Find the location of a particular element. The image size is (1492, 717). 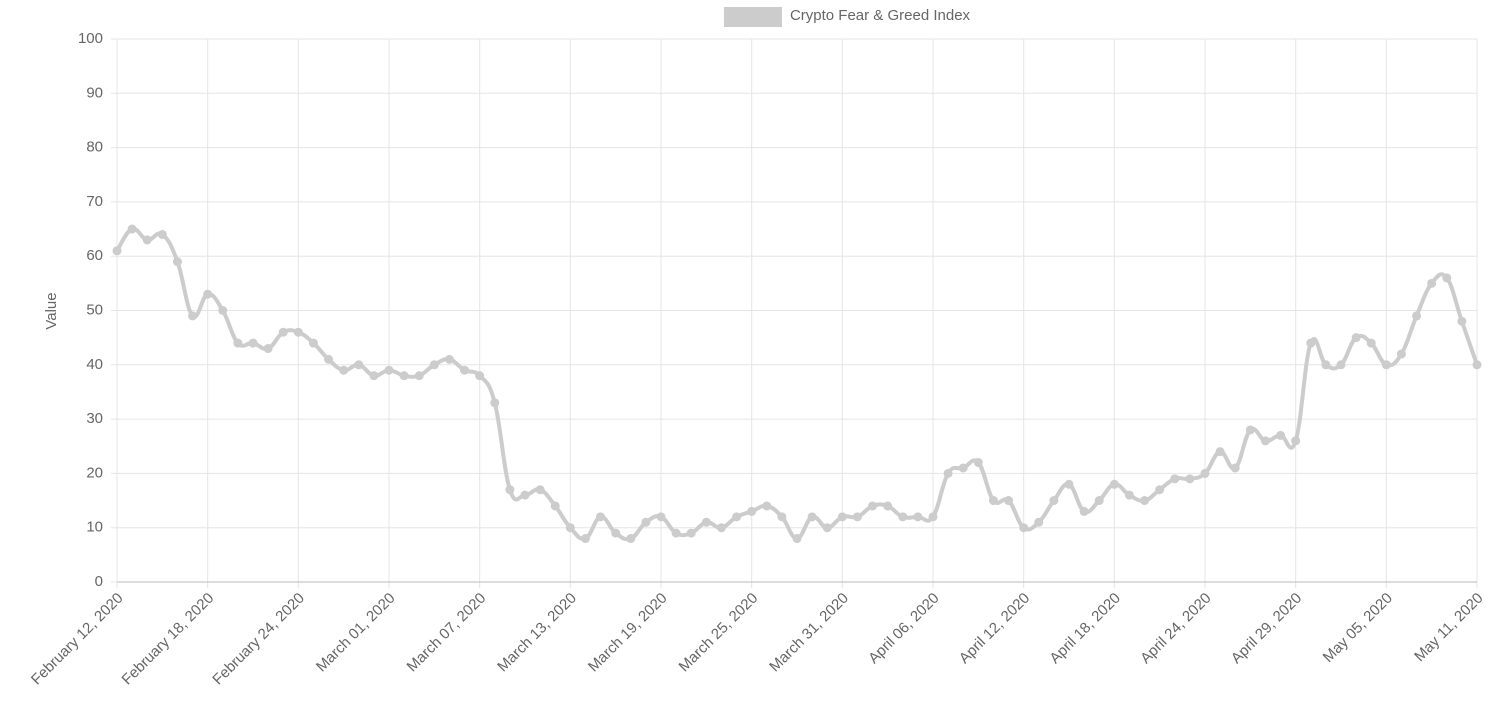

x-tick-label: March 07, 2020 is located at coordinates (447, 633).